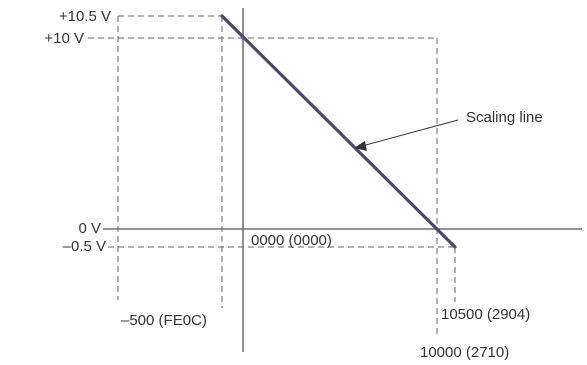 Image resolution: width=587 pixels, height=365 pixels. What do you see at coordinates (410, 133) in the screenshot?
I see `annotation-leader` at bounding box center [410, 133].